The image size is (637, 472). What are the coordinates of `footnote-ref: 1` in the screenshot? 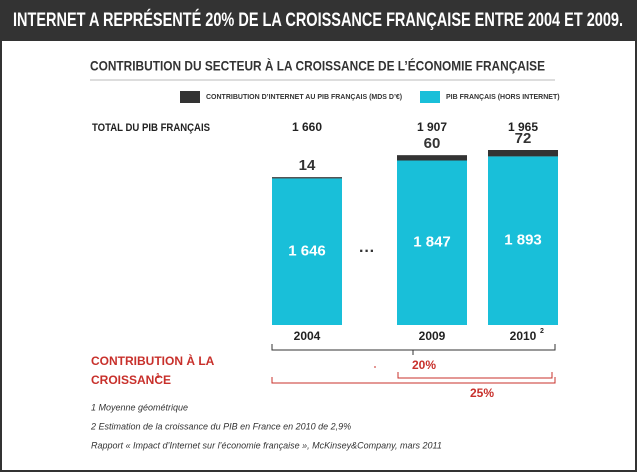 It's located at (158, 376).